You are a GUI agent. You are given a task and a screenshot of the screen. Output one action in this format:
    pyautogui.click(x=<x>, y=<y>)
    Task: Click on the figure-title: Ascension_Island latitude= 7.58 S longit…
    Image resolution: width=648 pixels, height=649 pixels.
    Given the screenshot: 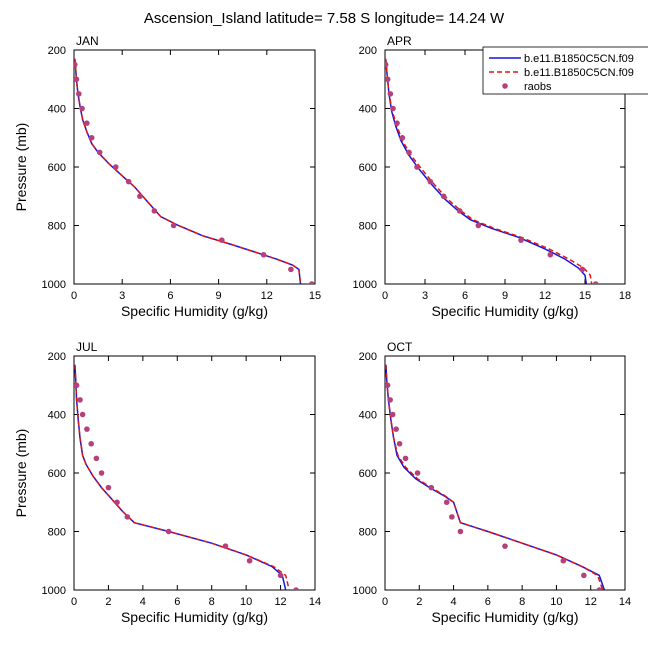 What is the action you would take?
    pyautogui.click(x=324, y=18)
    